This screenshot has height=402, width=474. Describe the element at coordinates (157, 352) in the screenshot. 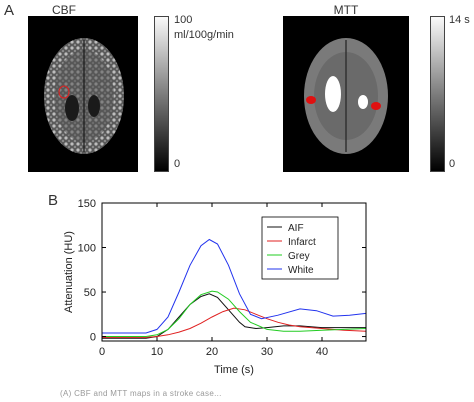

I see `x-tick-label: 10` at that location.